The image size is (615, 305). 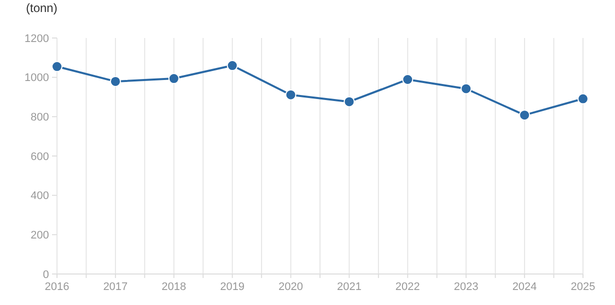 I want to click on y-tick-label: 200, so click(x=39, y=236).